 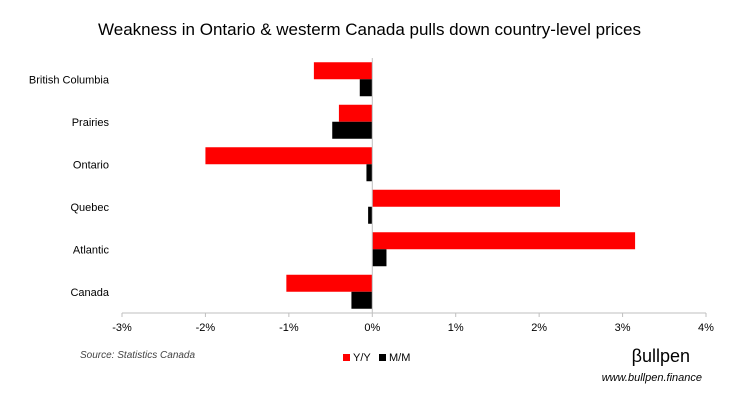 I want to click on x-tick-label: -3%, so click(x=122, y=328).